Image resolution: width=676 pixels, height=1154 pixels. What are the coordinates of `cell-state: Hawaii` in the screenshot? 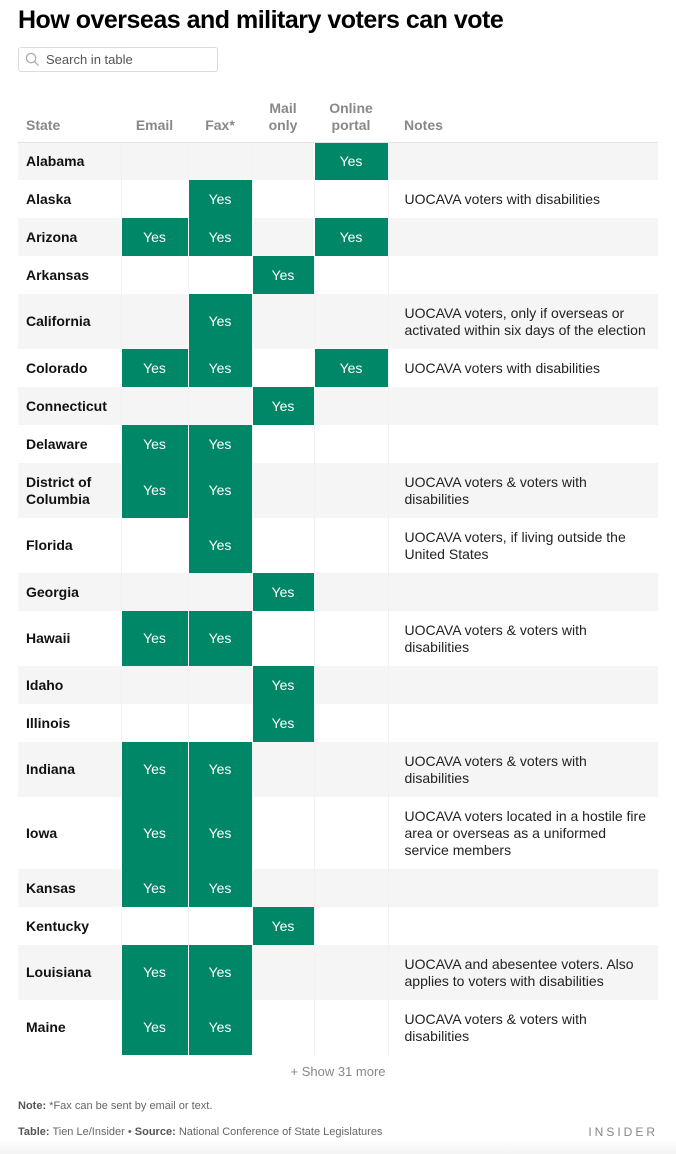 It's located at (48, 638).